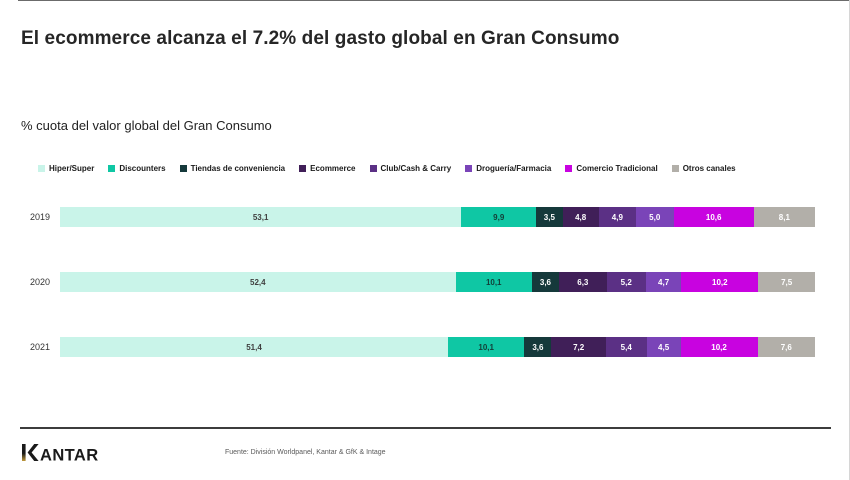 This screenshot has height=480, width=850. I want to click on legend-item: Club/Cash & Carry, so click(410, 168).